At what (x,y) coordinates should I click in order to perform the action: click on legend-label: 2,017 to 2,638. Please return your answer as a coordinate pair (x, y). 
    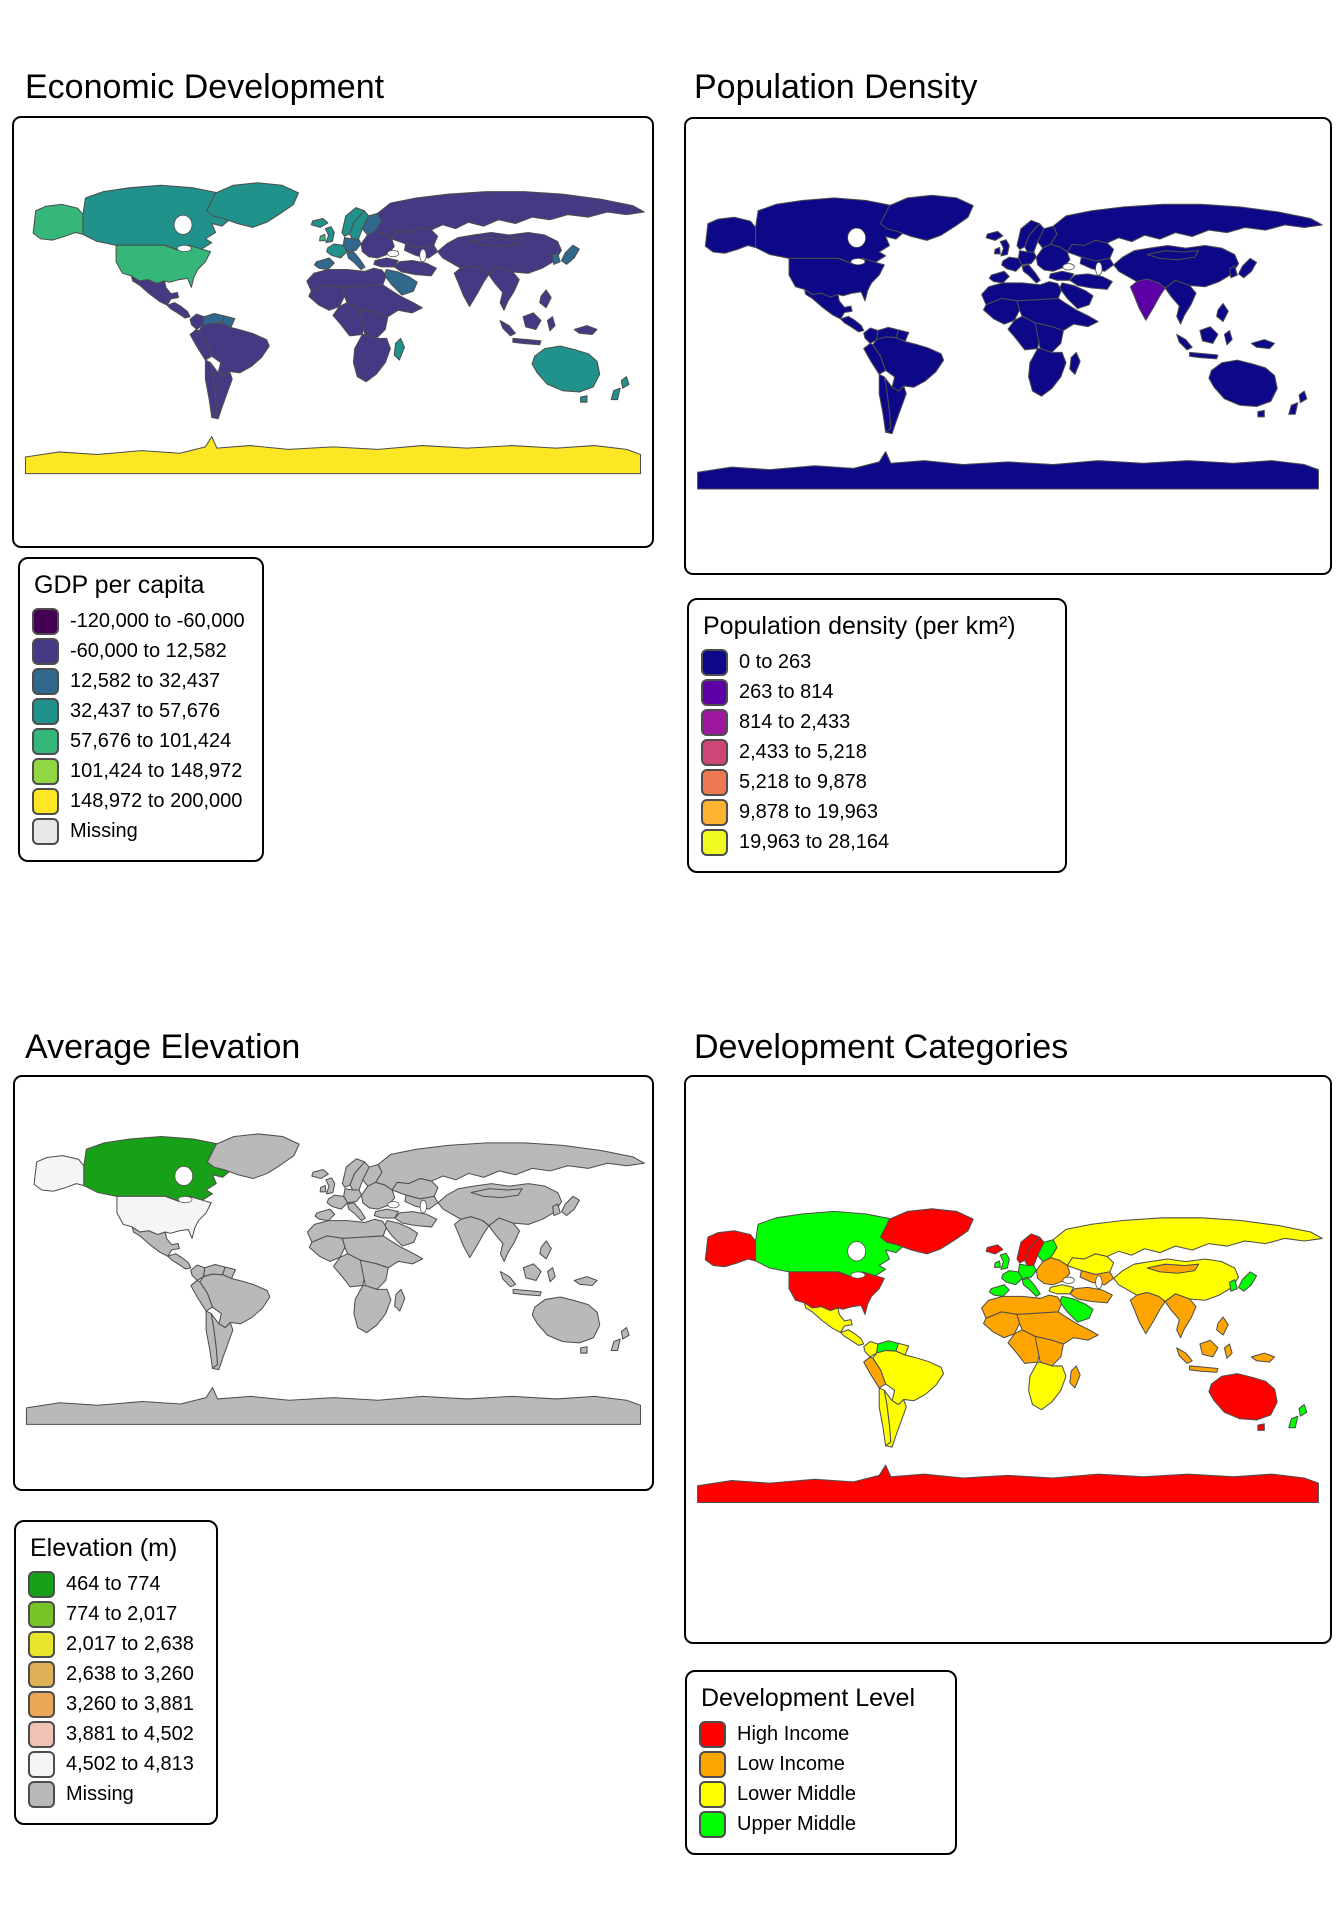
    Looking at the image, I should click on (130, 1644).